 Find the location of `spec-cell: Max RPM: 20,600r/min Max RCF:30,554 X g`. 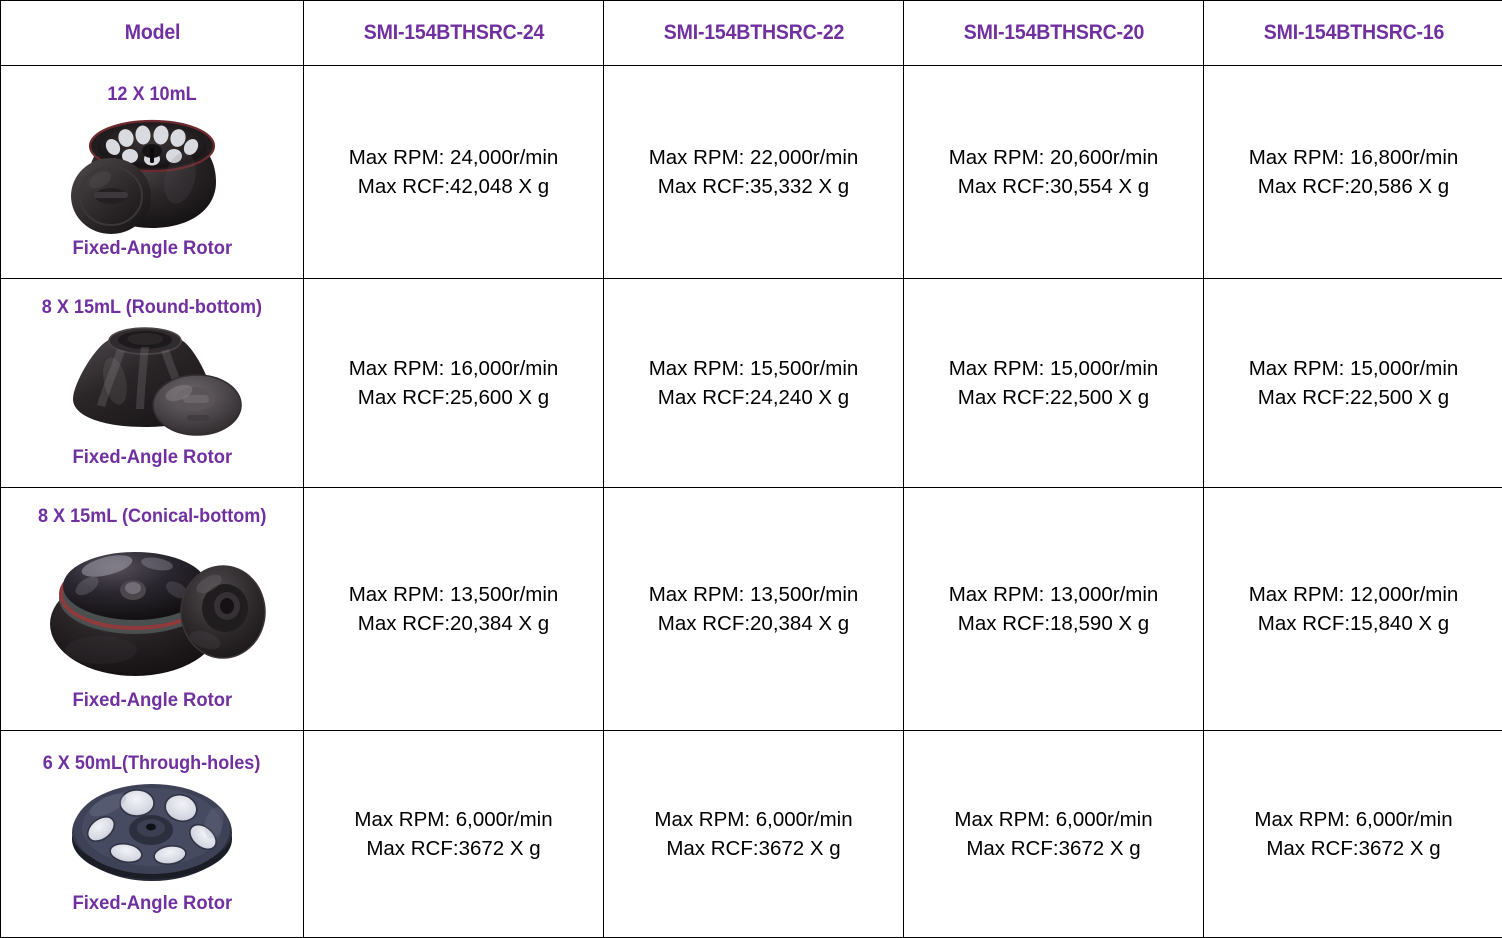

spec-cell: Max RPM: 20,600r/min Max RCF:30,554 X g is located at coordinates (1054, 172).